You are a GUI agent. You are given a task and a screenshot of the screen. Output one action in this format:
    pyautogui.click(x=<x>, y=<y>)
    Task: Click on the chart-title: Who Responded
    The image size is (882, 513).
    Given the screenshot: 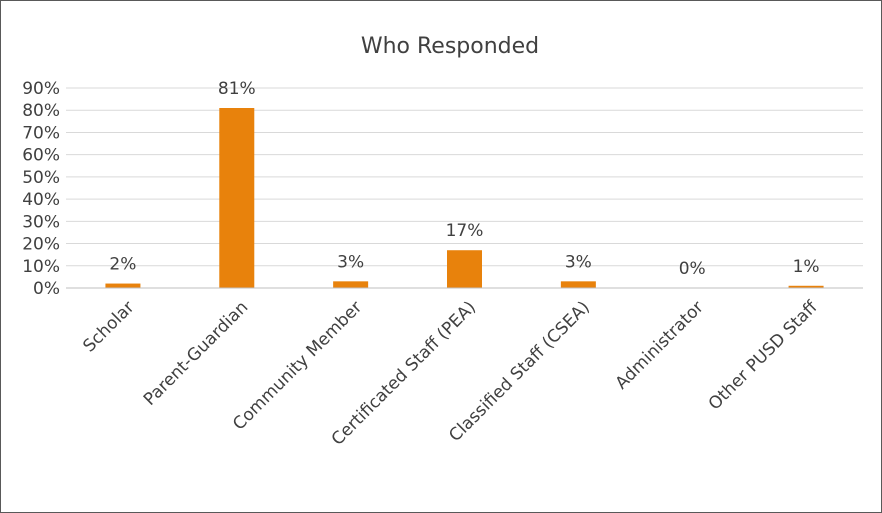 What is the action you would take?
    pyautogui.click(x=450, y=46)
    